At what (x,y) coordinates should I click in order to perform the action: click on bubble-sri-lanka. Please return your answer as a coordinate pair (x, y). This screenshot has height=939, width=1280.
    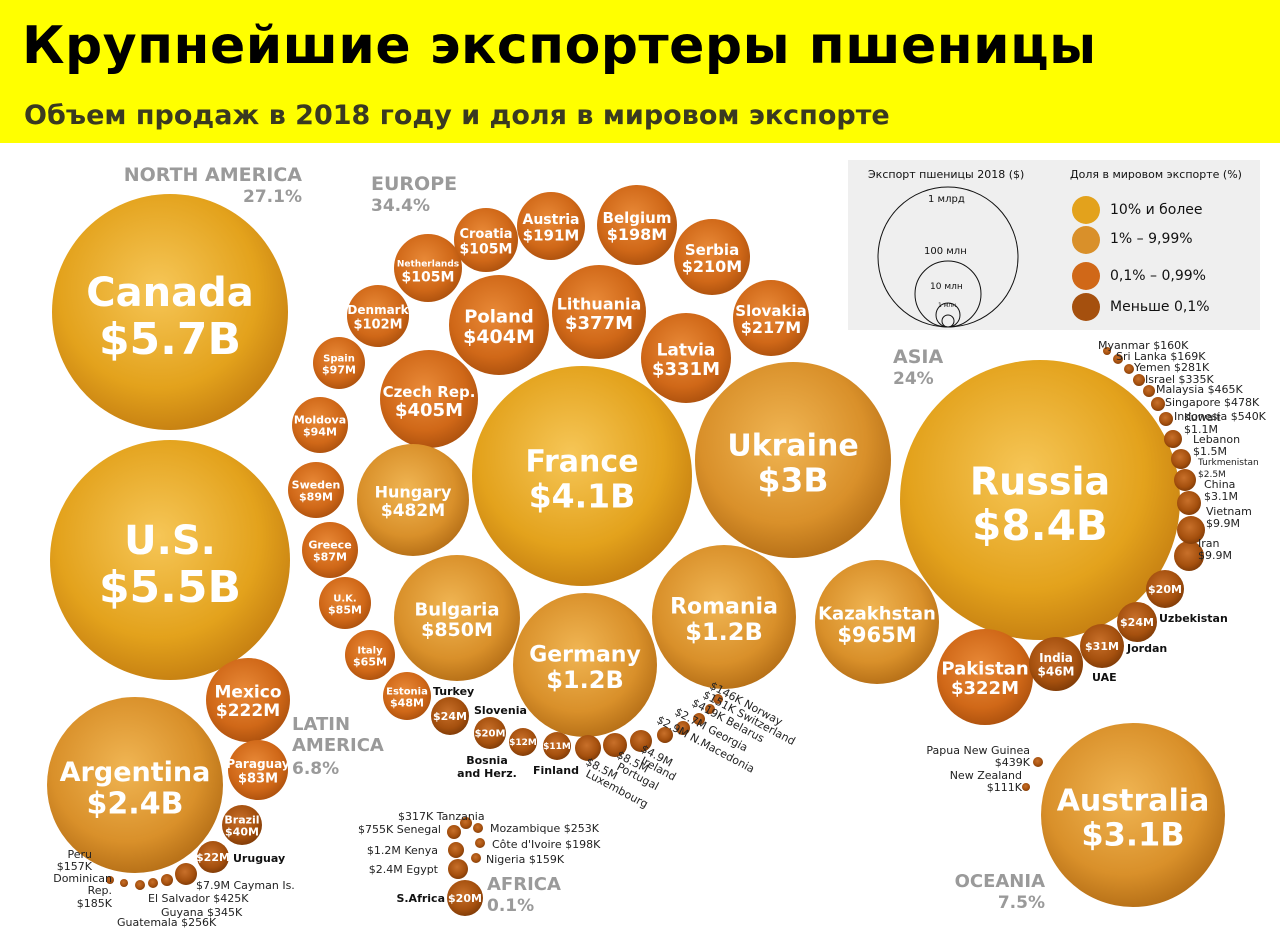
    Looking at the image, I should click on (1118, 359).